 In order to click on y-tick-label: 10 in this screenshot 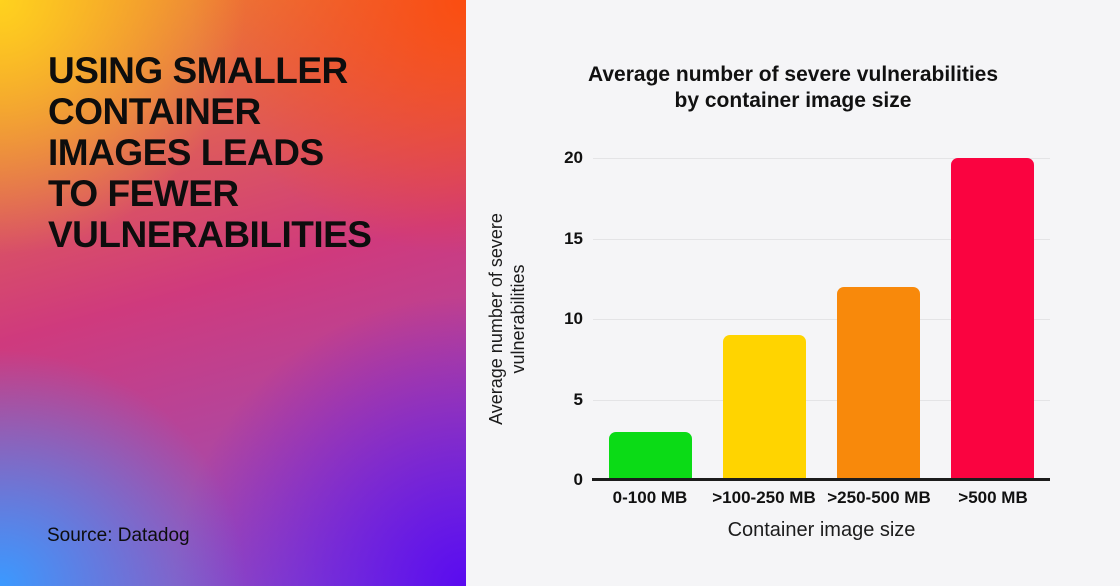, I will do `click(573, 318)`.